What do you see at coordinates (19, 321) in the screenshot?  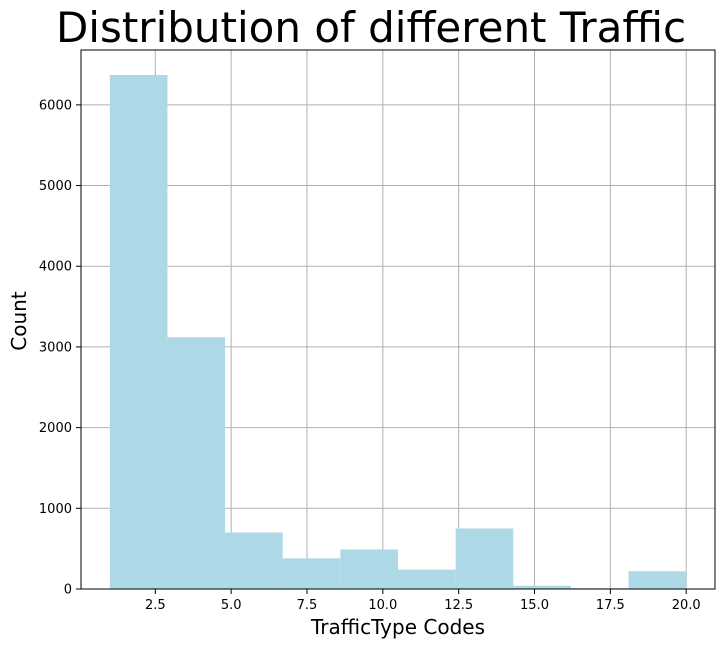 I see `y-axis-label: Count` at bounding box center [19, 321].